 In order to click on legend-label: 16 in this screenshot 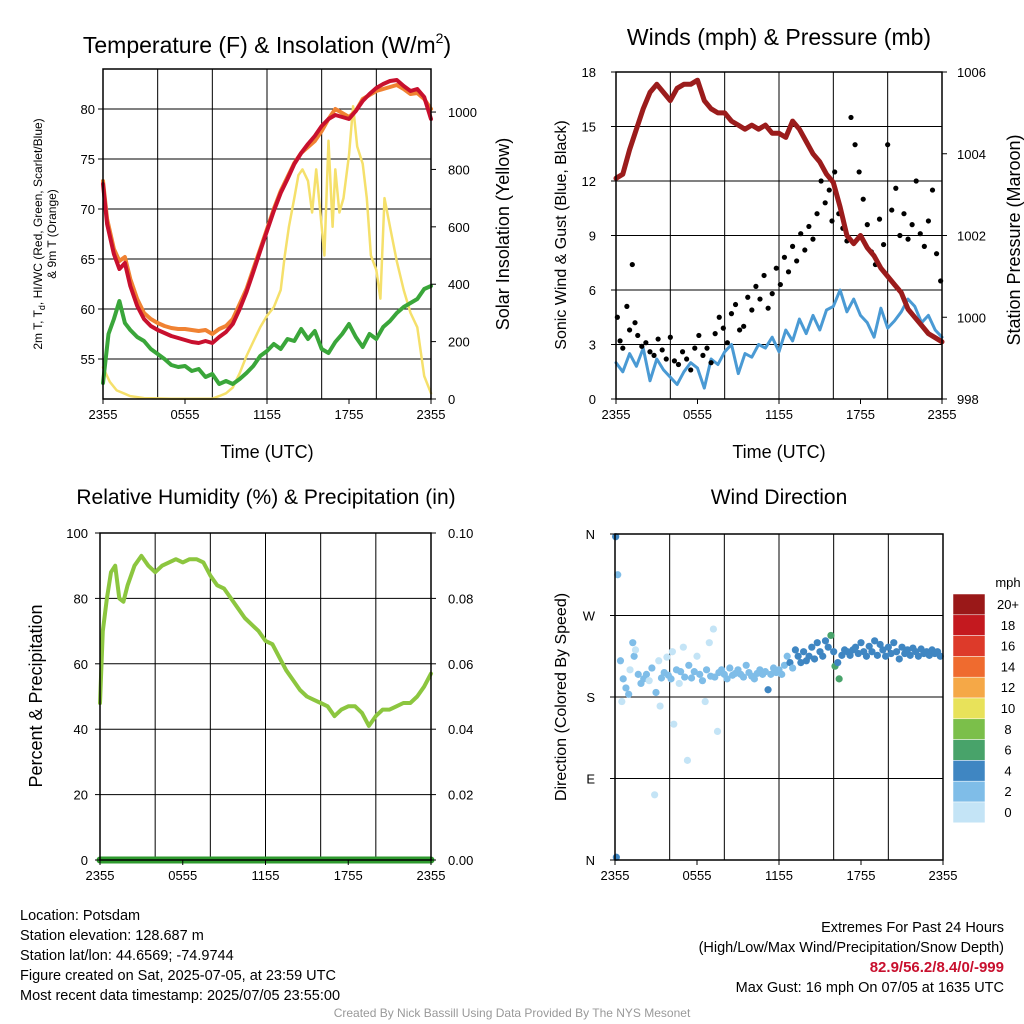, I will do `click(1008, 646)`.